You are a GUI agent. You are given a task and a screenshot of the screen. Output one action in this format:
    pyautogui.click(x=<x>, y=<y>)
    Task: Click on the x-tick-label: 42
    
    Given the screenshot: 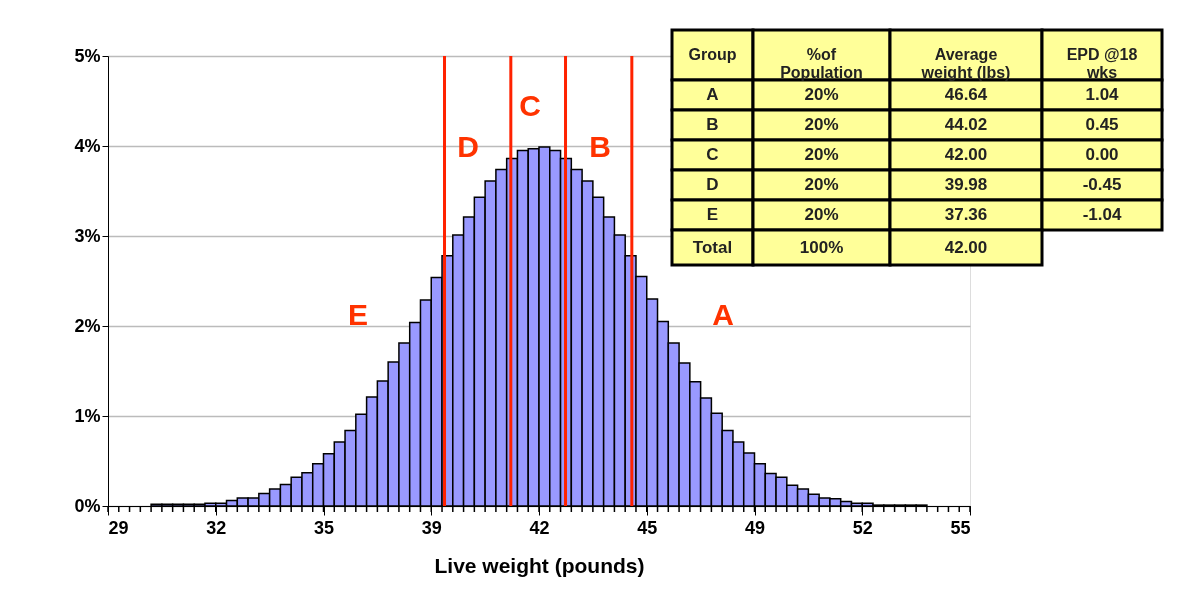 What is the action you would take?
    pyautogui.click(x=539, y=527)
    